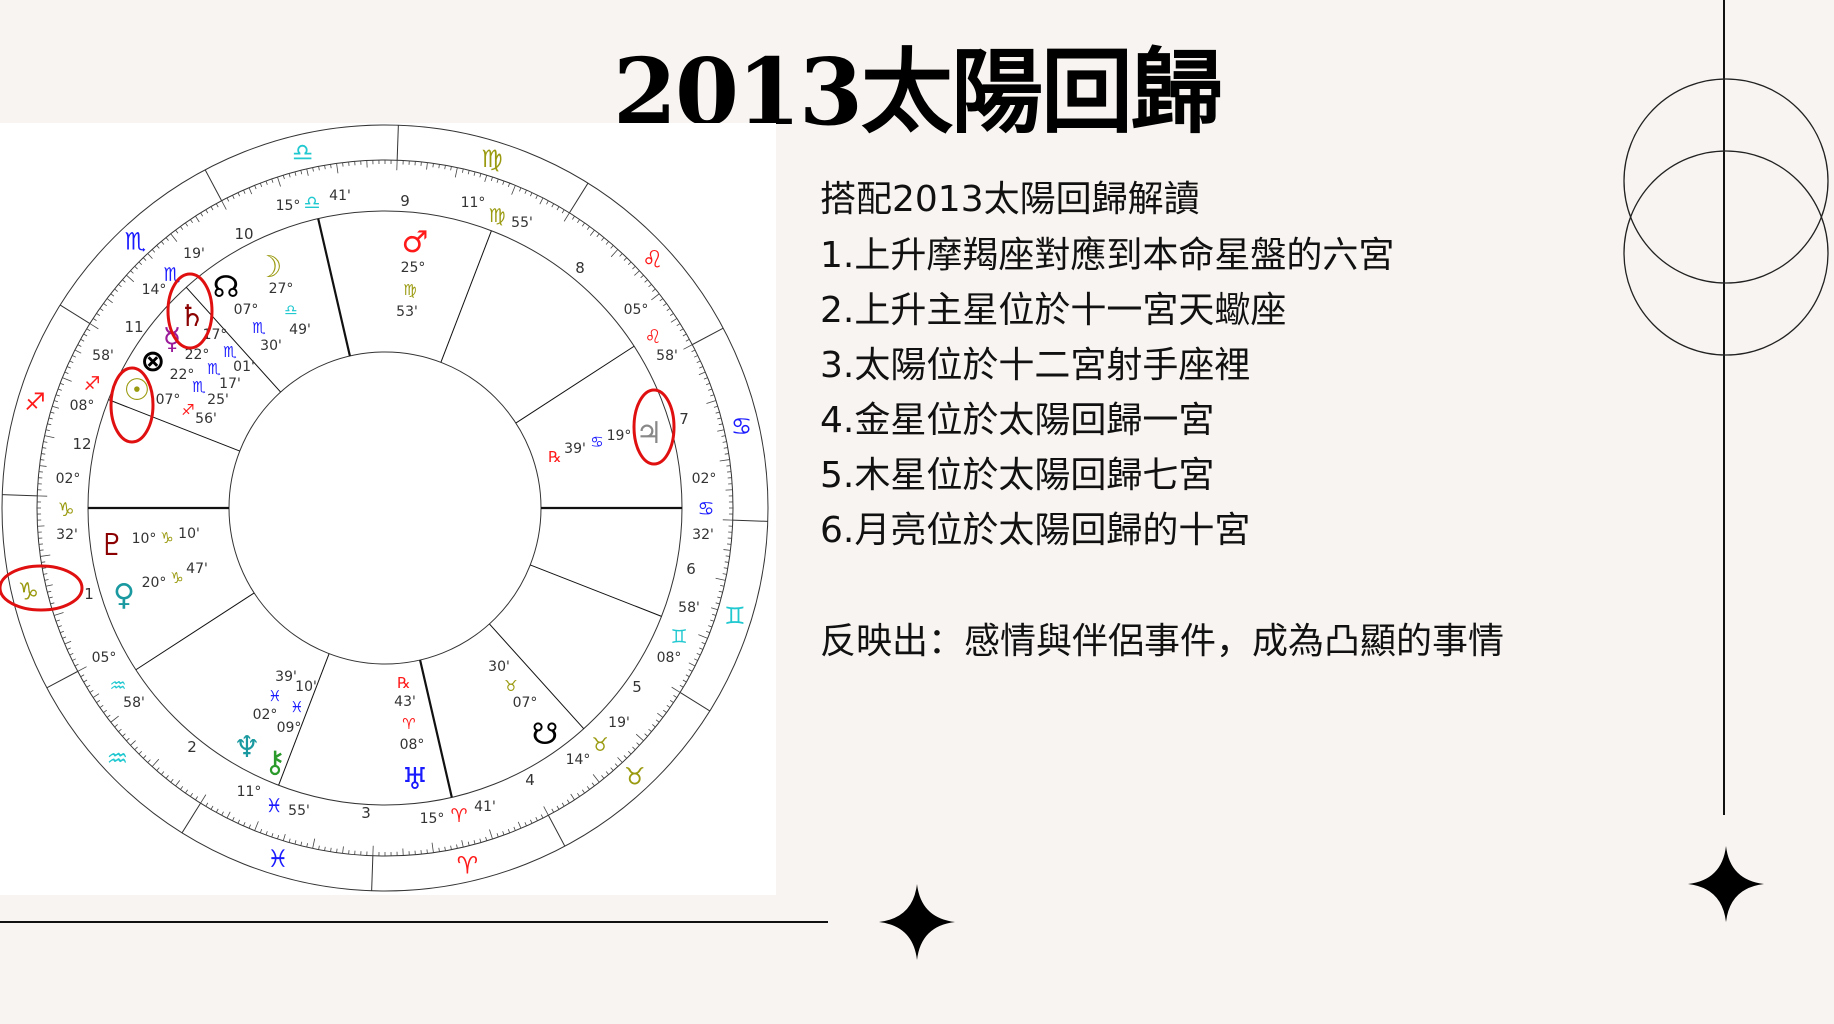 Image resolution: width=1834 pixels, height=1024 pixels. Describe the element at coordinates (68, 479) in the screenshot. I see `cusp-degree: 02°` at that location.